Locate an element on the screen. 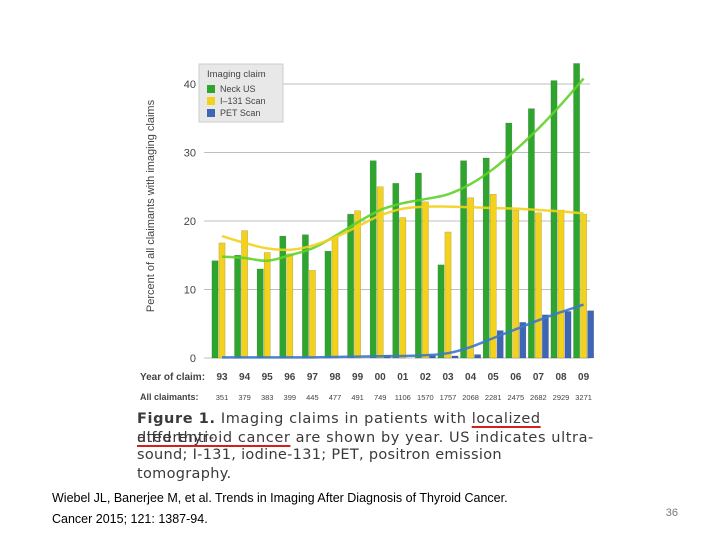  claimants-count-01: 1106 is located at coordinates (403, 397).